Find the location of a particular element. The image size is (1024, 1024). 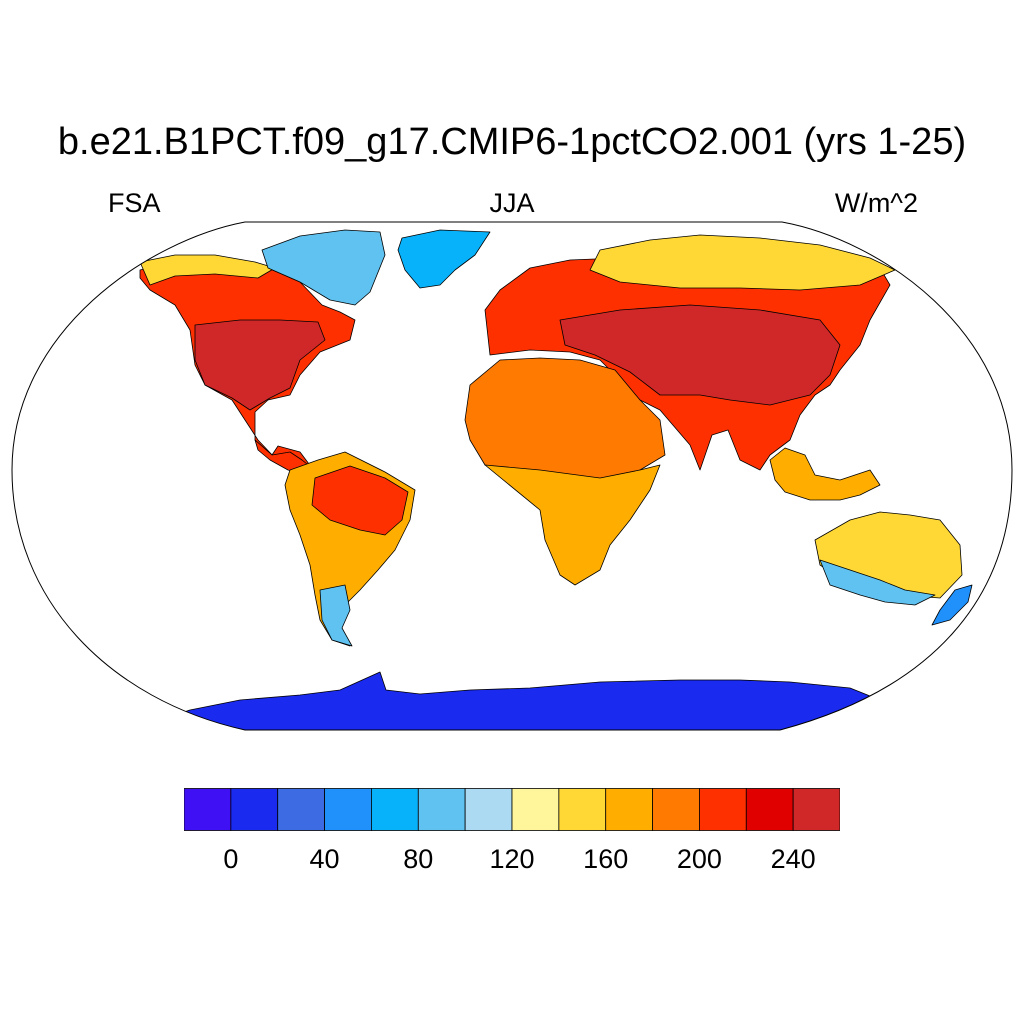

colorbar is located at coordinates (512, 809).